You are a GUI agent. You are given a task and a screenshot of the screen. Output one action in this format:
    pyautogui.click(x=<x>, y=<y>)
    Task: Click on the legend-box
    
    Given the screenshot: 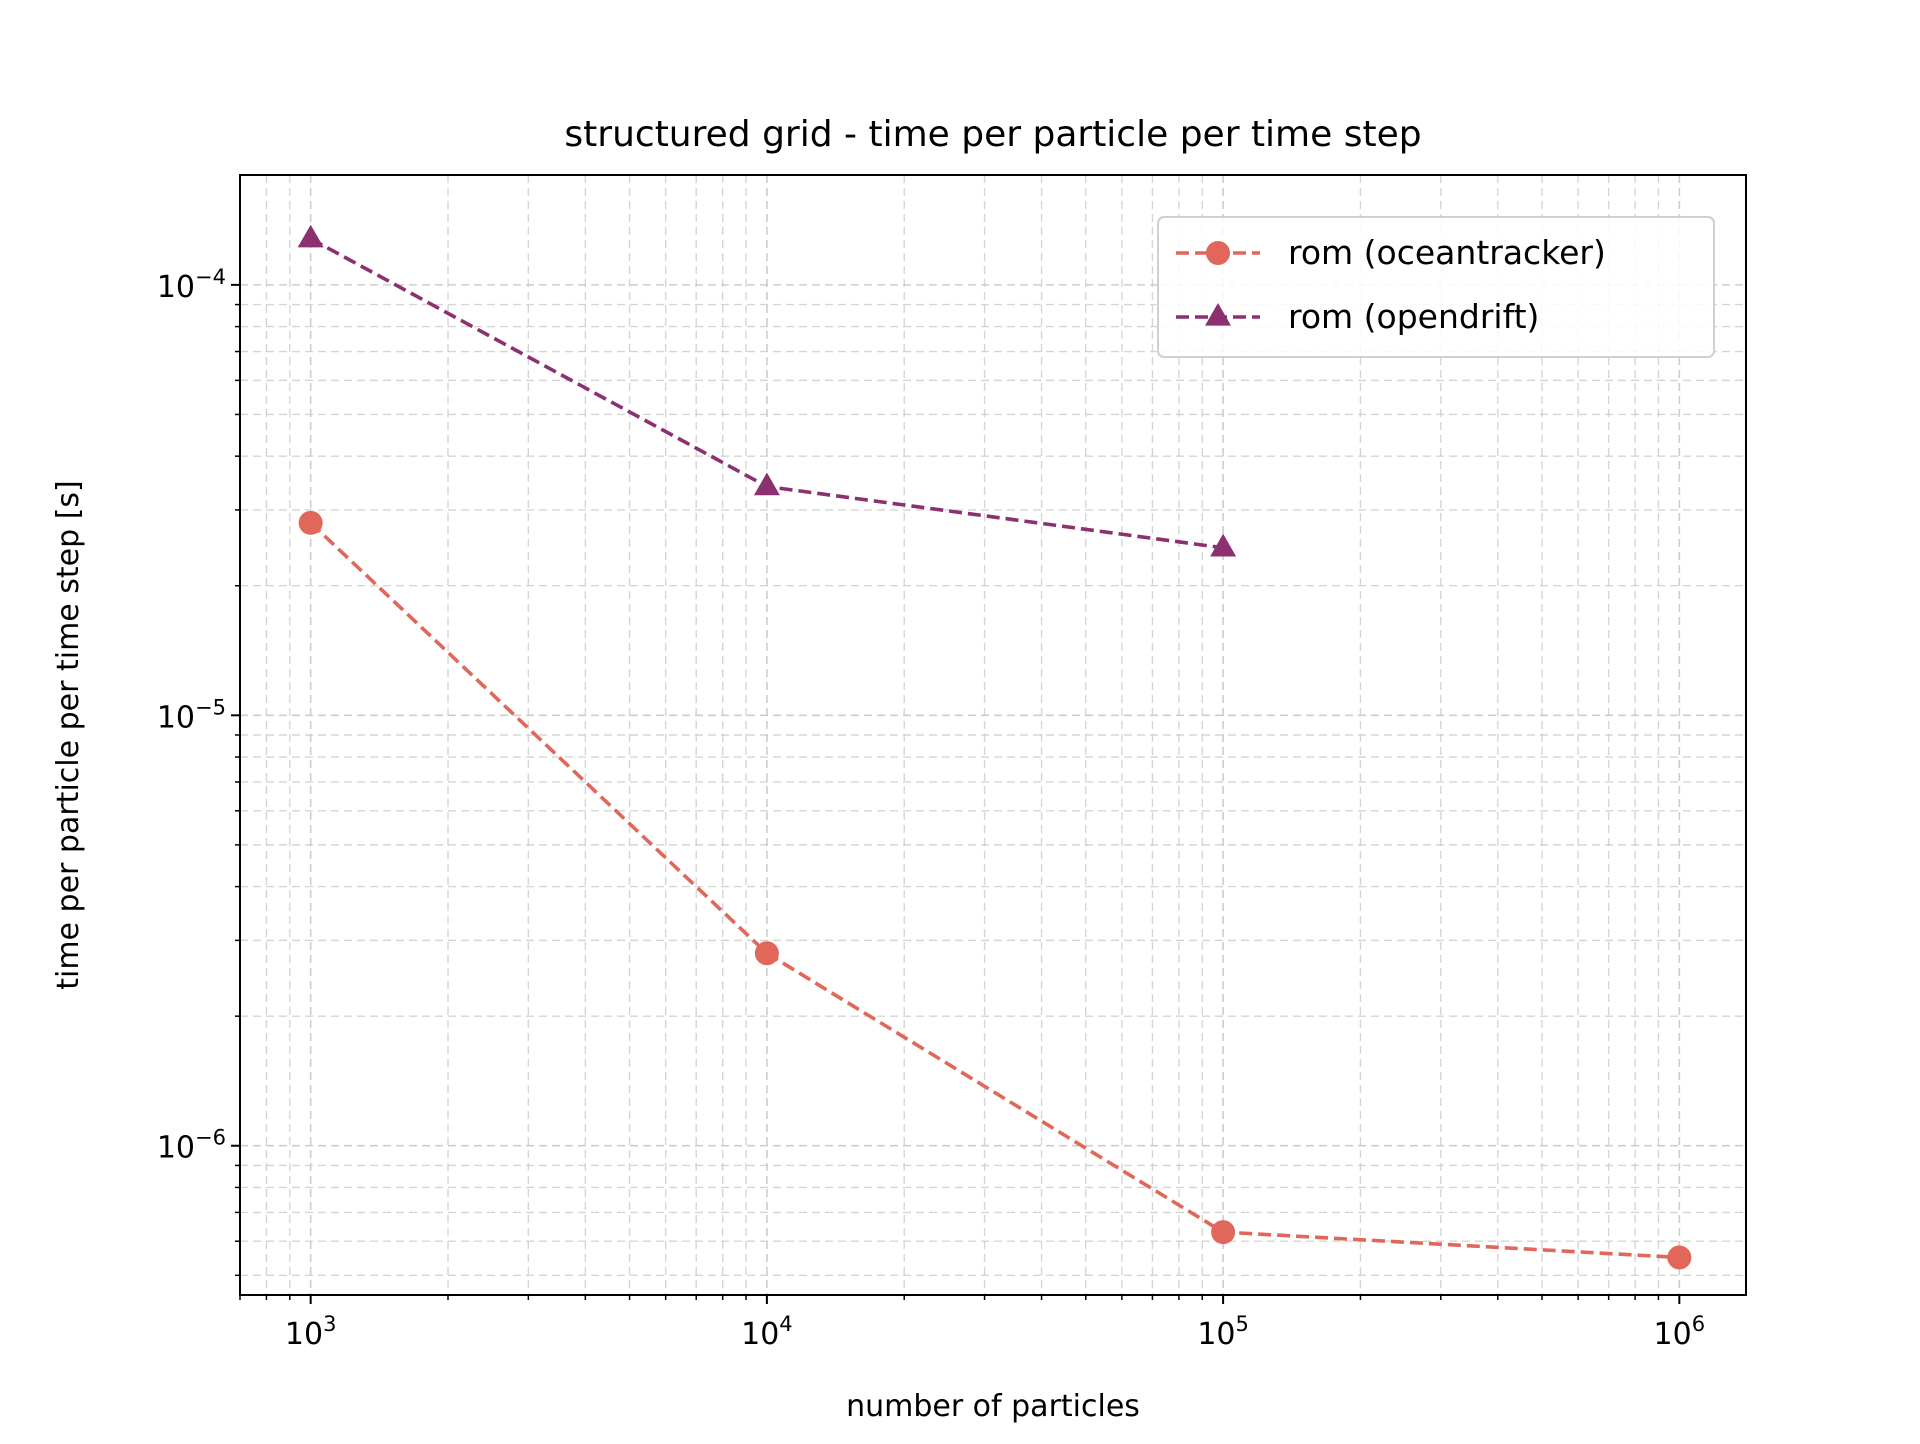 What is the action you would take?
    pyautogui.click(x=1436, y=287)
    